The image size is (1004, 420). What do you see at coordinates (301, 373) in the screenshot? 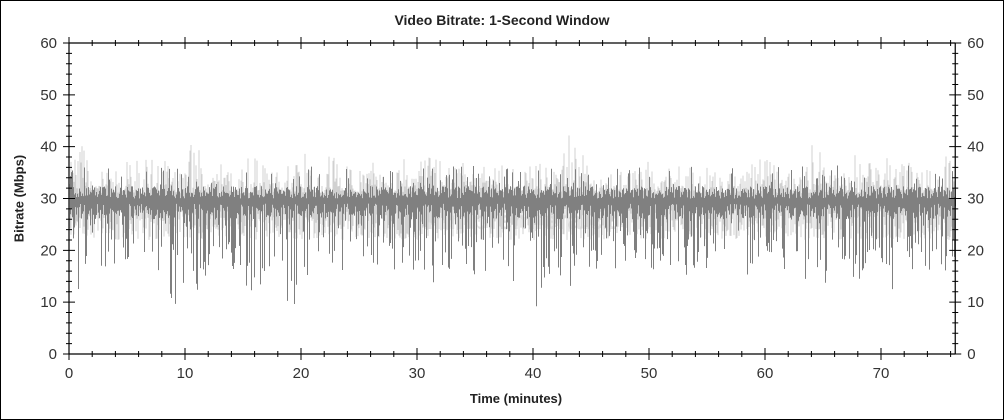
I see `x-tick-label: 20` at bounding box center [301, 373].